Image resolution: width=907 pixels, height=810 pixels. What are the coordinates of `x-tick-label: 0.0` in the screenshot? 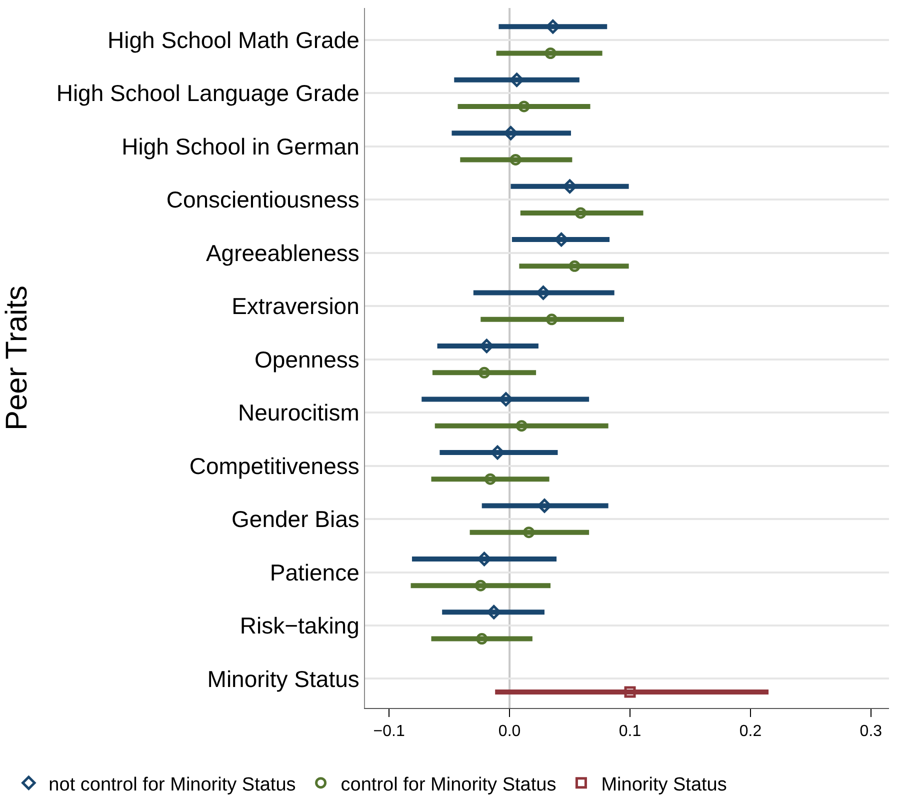 It's located at (509, 731).